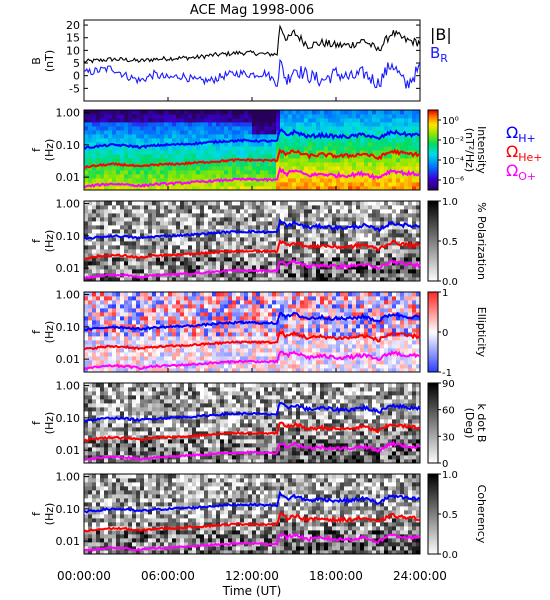 The image size is (550, 600). I want to click on intensity-spectrogram, so click(252, 150).